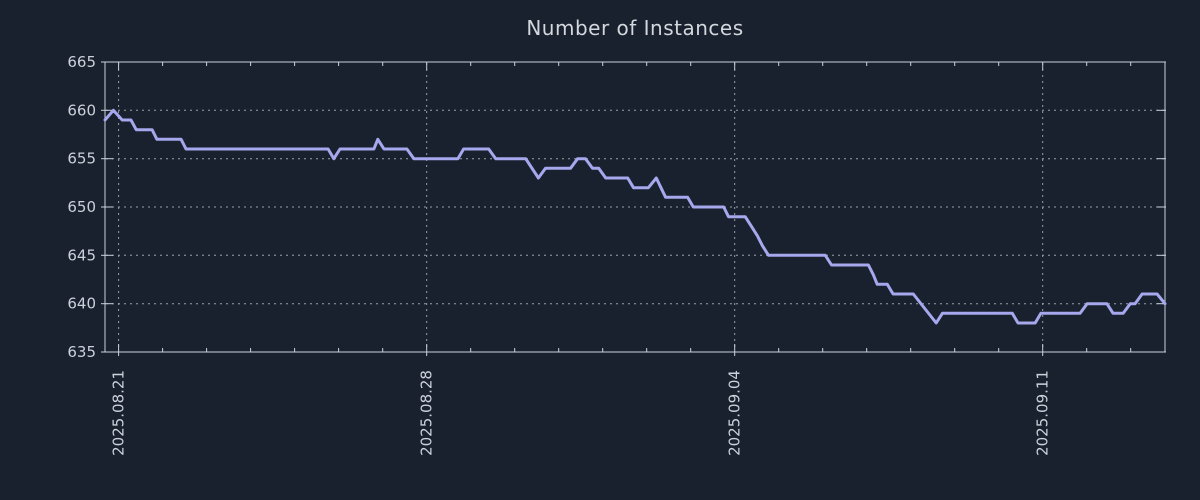 The image size is (1200, 500). Describe the element at coordinates (81, 207) in the screenshot. I see `y-tick-label: 650` at that location.